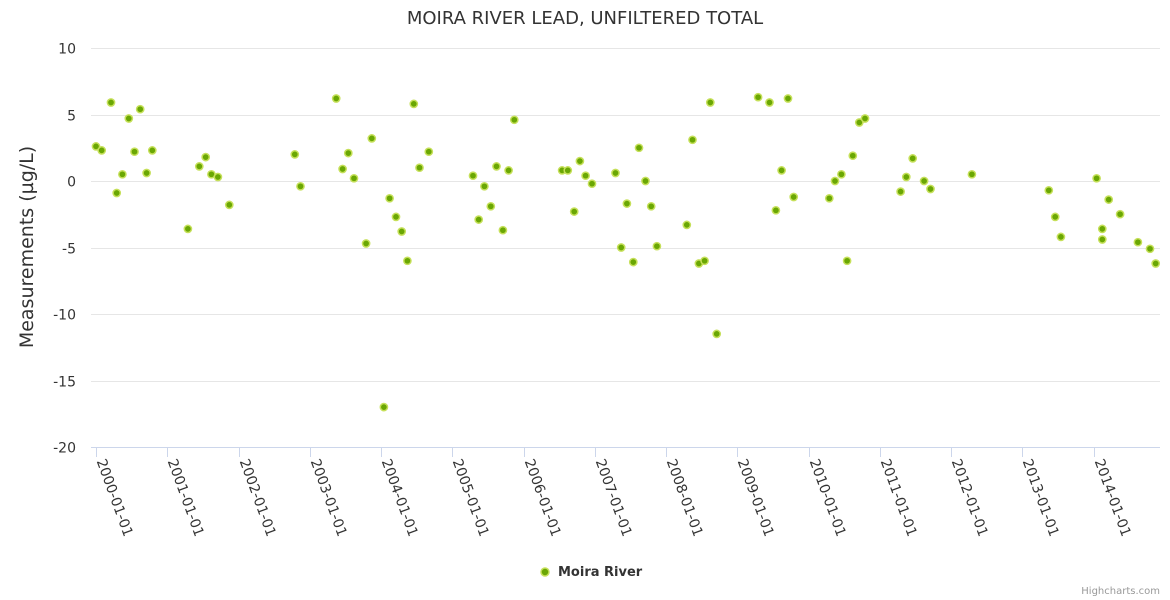 The image size is (1170, 600). What do you see at coordinates (185, 498) in the screenshot?
I see `x-tick-label: 2001-01-01` at bounding box center [185, 498].